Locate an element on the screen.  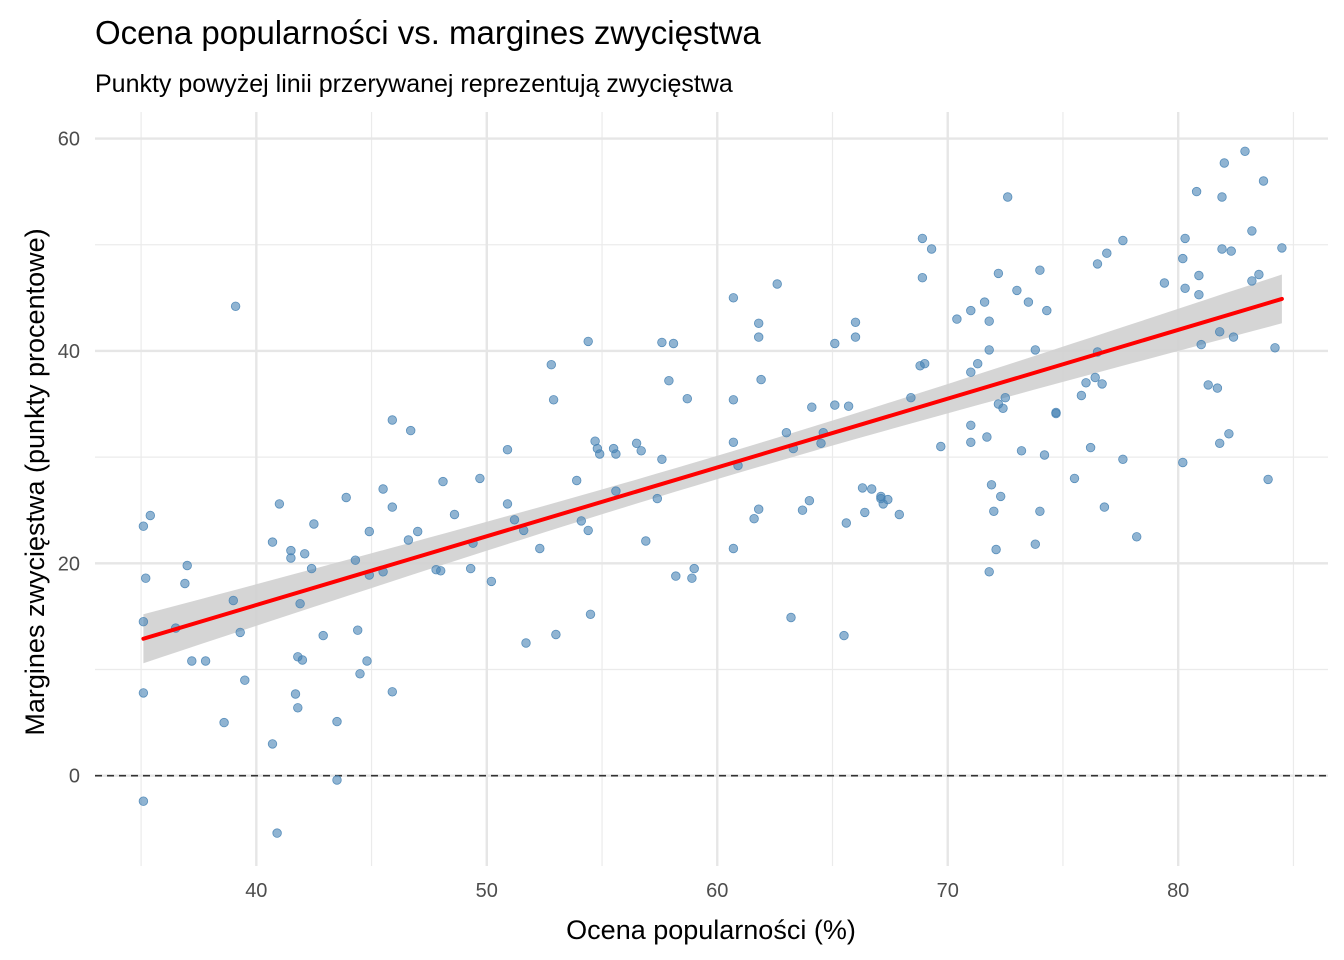
x-tick-label: 60 is located at coordinates (717, 891).